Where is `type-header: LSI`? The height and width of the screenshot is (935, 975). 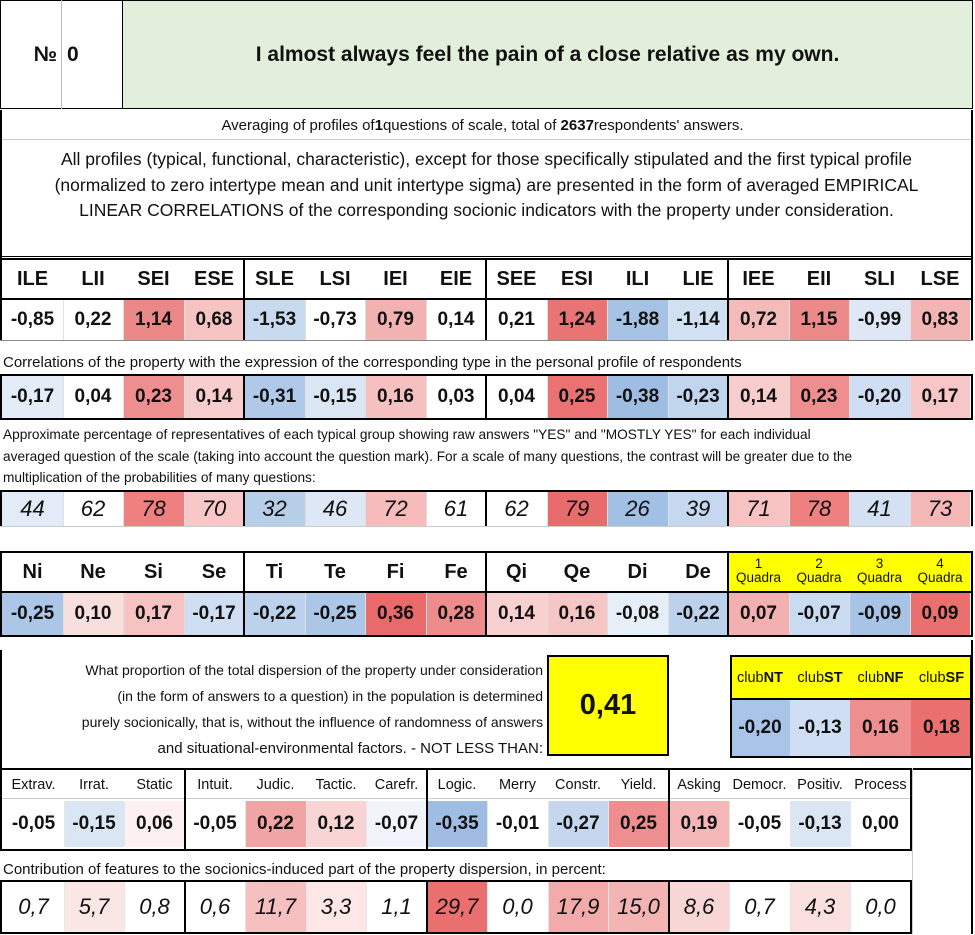
type-header: LSI is located at coordinates (335, 279).